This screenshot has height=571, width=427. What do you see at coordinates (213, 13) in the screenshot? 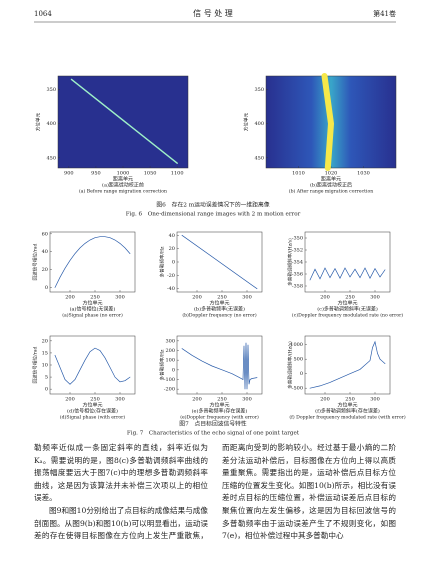
I see `journal-name: 信 号 处 理` at bounding box center [213, 13].